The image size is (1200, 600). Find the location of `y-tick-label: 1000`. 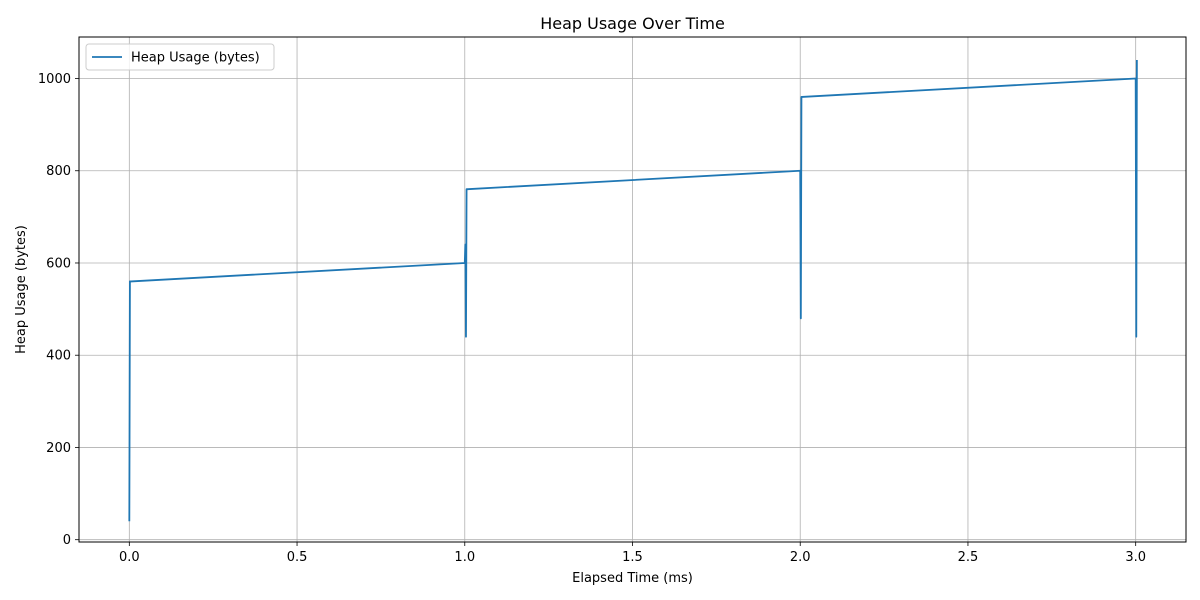

y-tick-label: 1000 is located at coordinates (54, 79).